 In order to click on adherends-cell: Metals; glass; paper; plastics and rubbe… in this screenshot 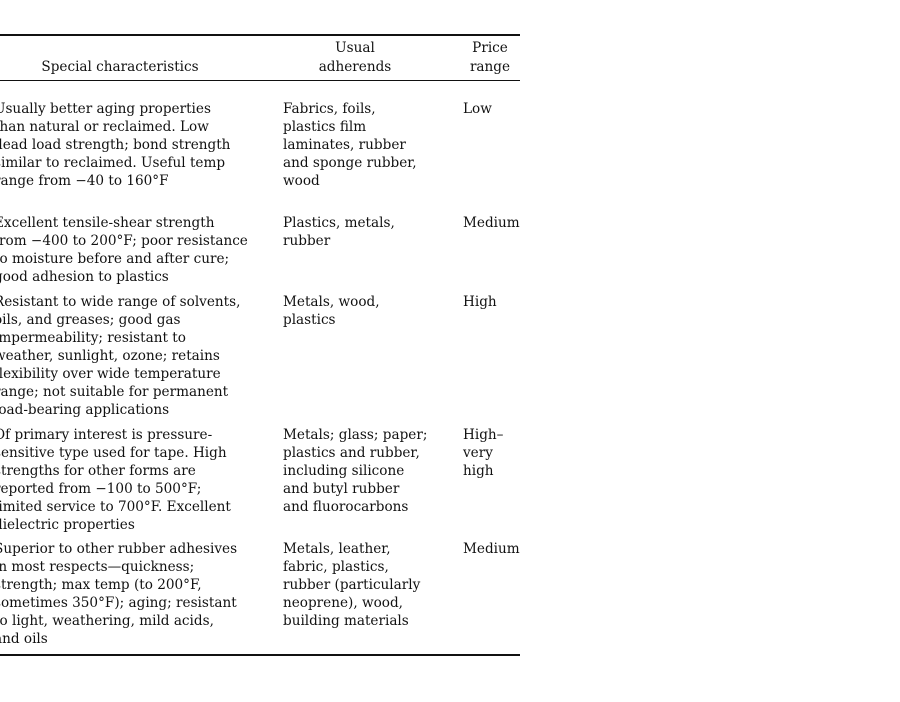, I will do `click(355, 471)`.